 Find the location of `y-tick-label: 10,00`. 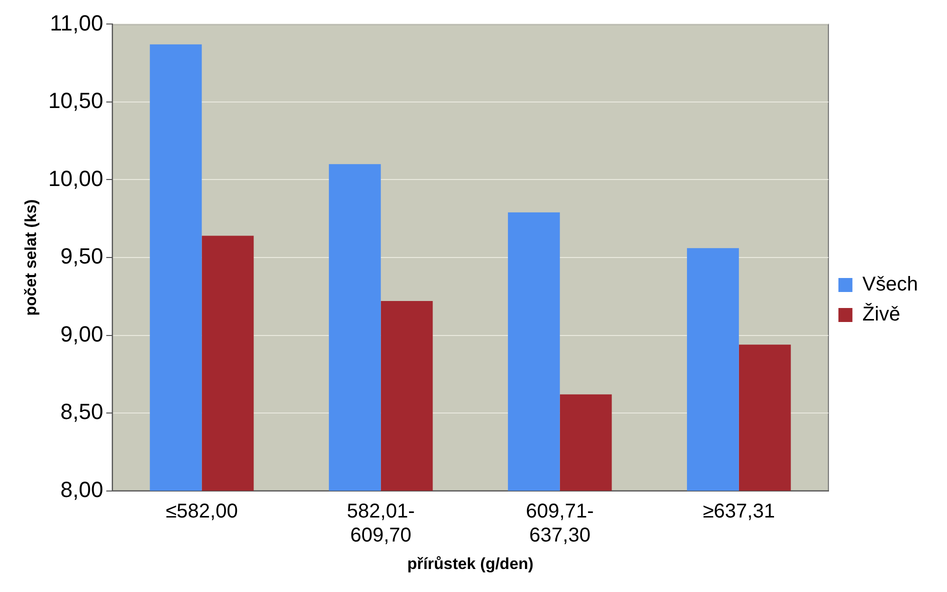

y-tick-label: 10,00 is located at coordinates (76, 178).